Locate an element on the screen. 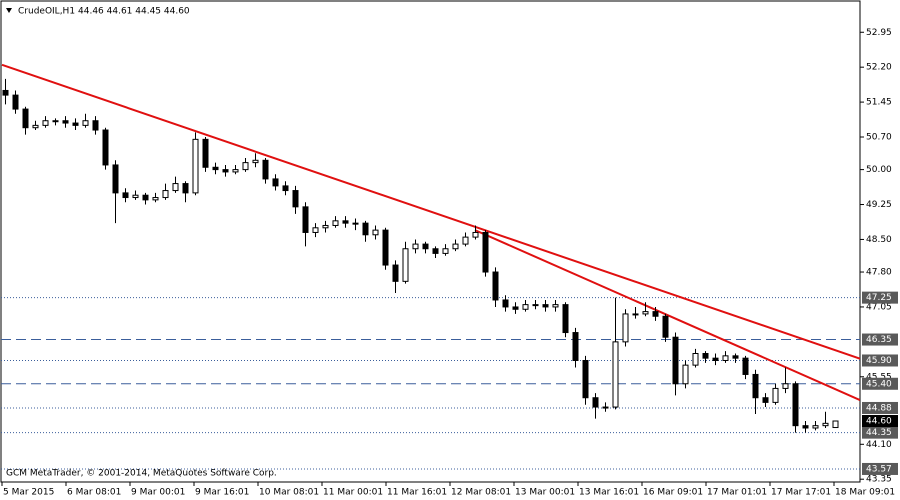  level-label: 45.40 is located at coordinates (879, 384).